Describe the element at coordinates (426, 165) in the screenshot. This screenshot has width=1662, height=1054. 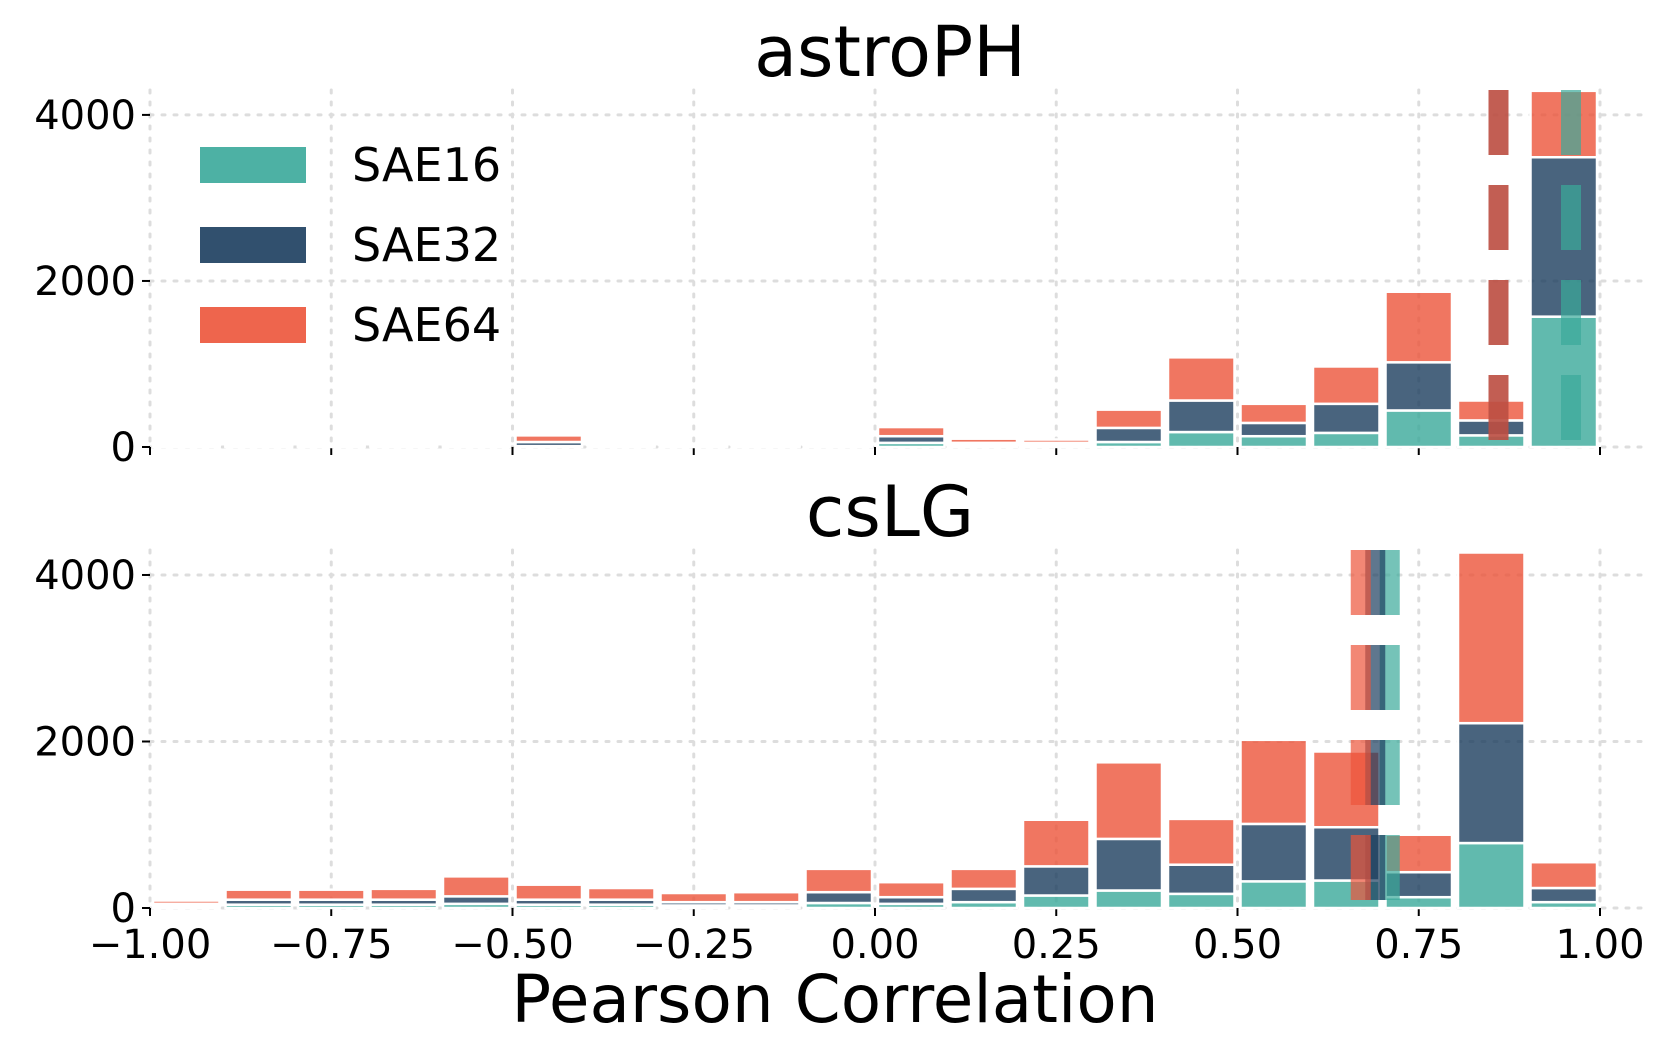
I see `legend-label-sae16: SAE16` at that location.